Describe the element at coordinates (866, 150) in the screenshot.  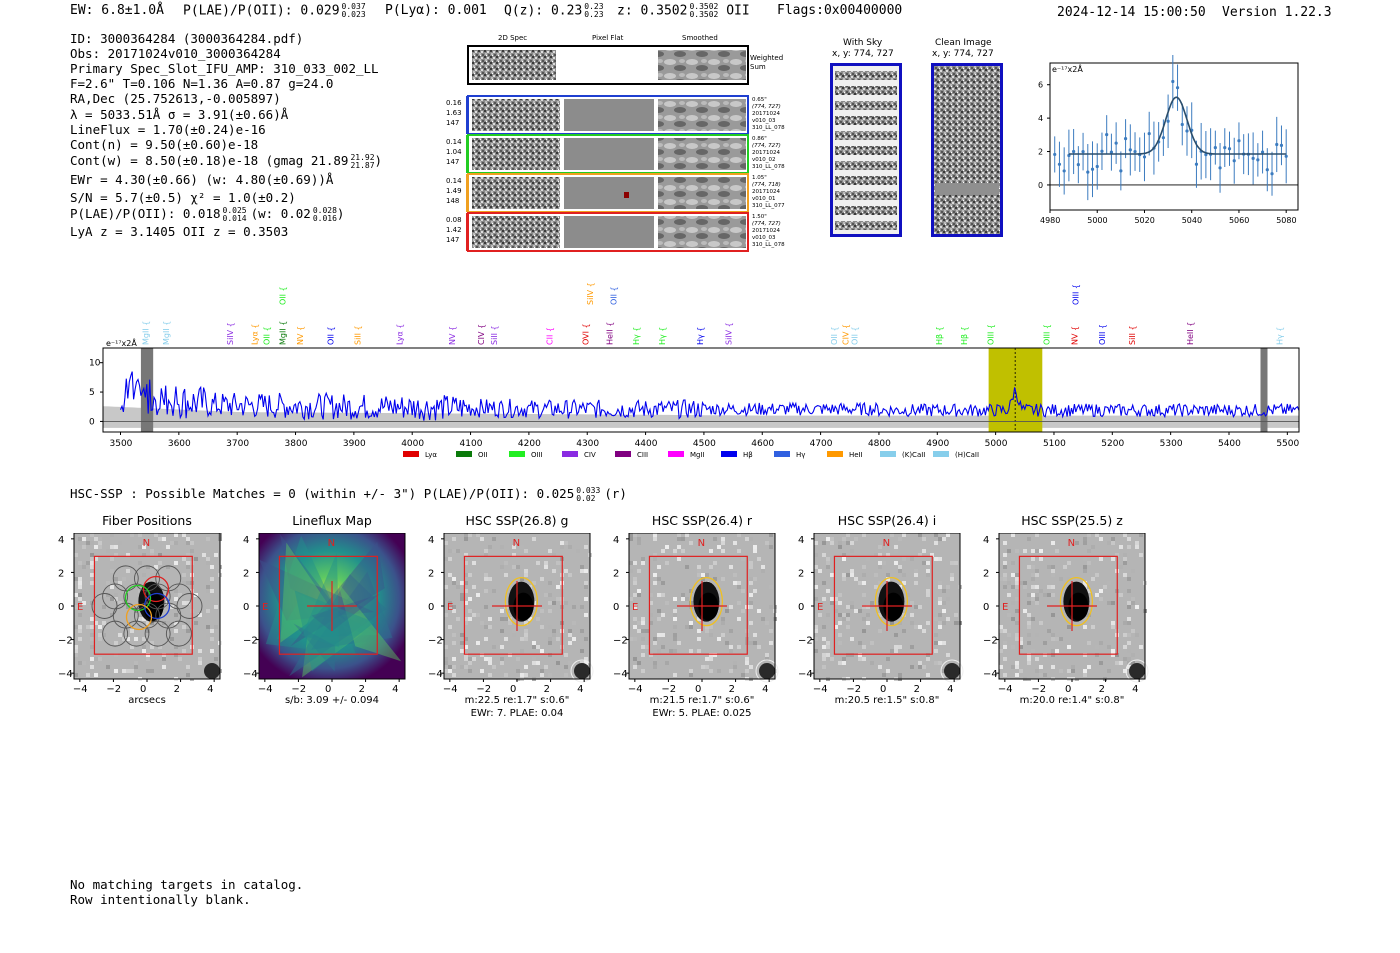
I see `with-sky-image` at that location.